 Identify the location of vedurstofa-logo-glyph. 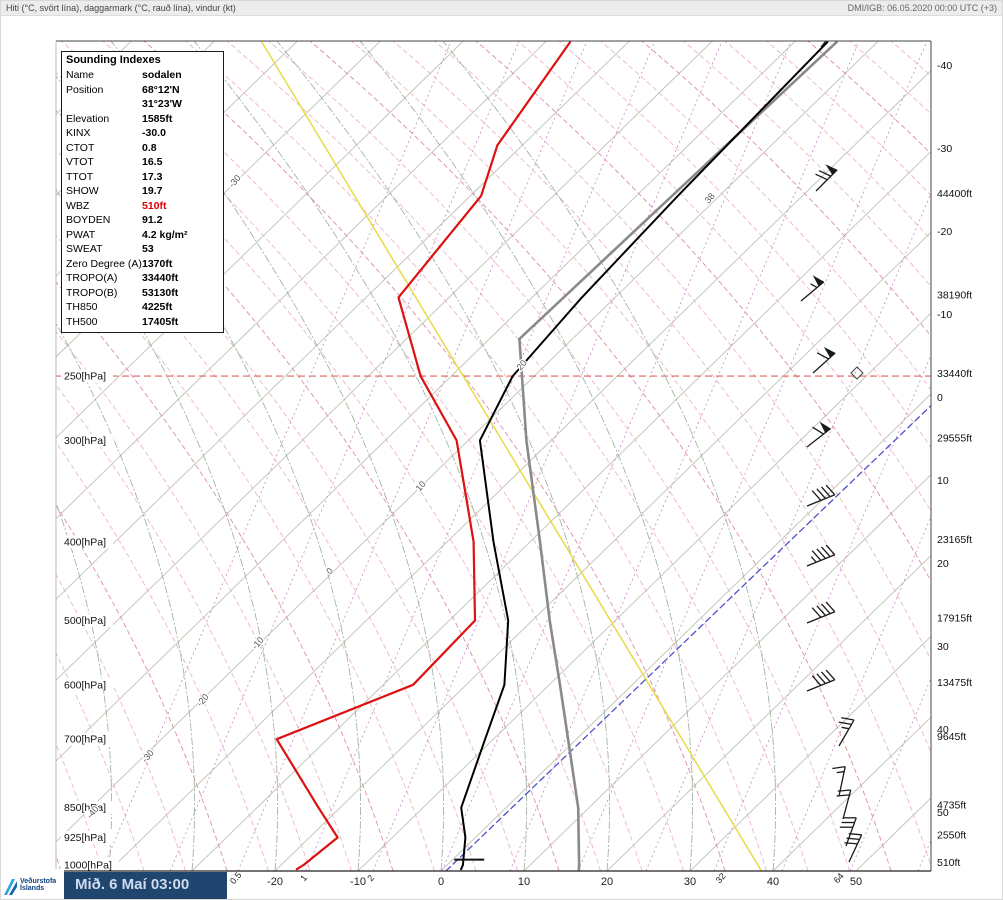
(10, 887).